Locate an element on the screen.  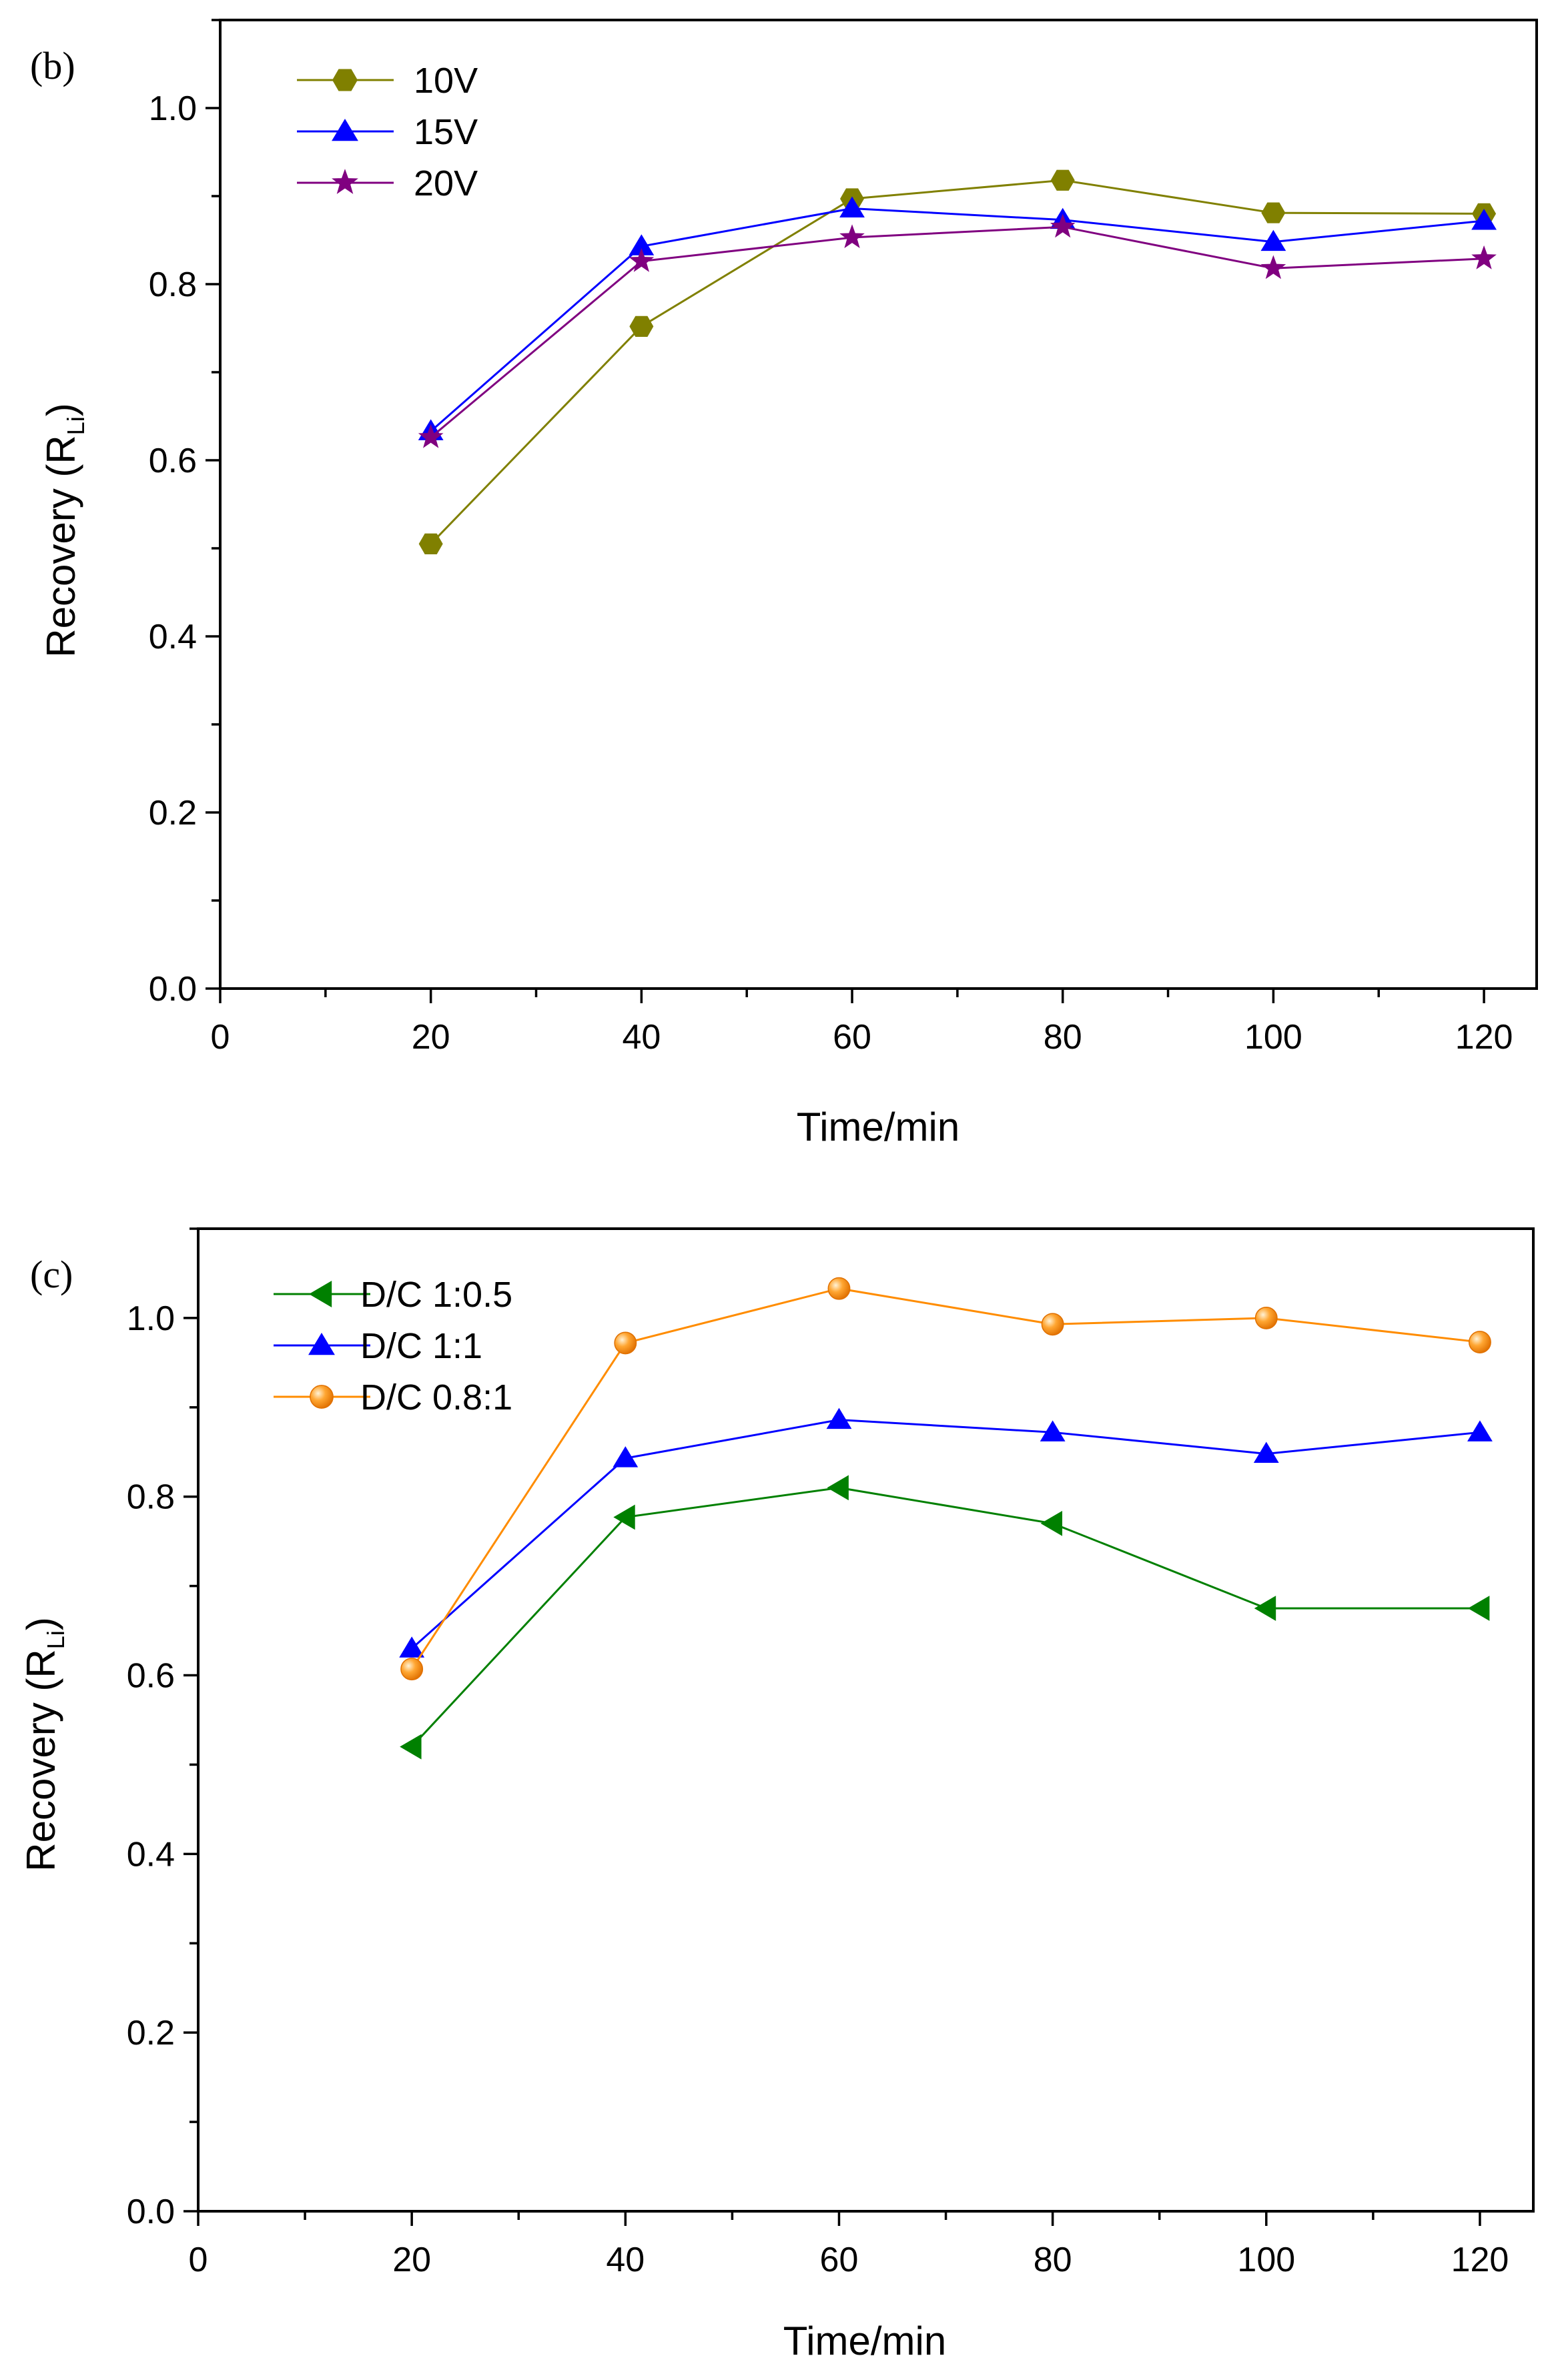
series-20v is located at coordinates (957, 330).